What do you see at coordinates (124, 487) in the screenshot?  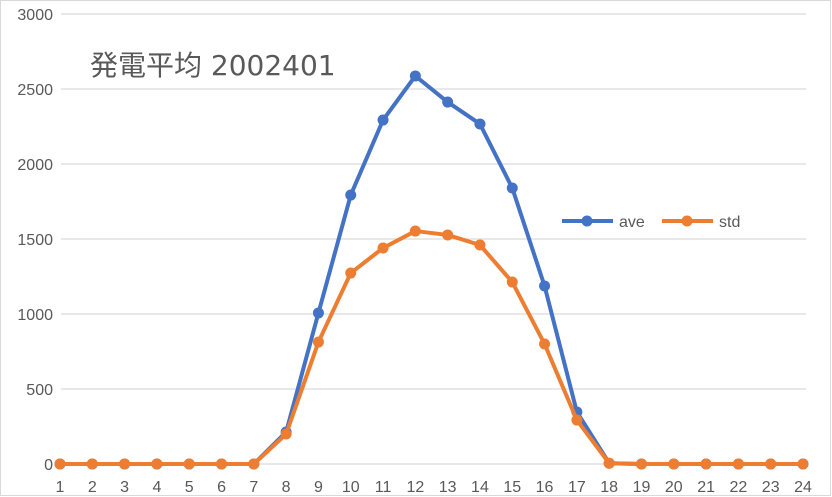 I see `x-tick-label: 3` at bounding box center [124, 487].